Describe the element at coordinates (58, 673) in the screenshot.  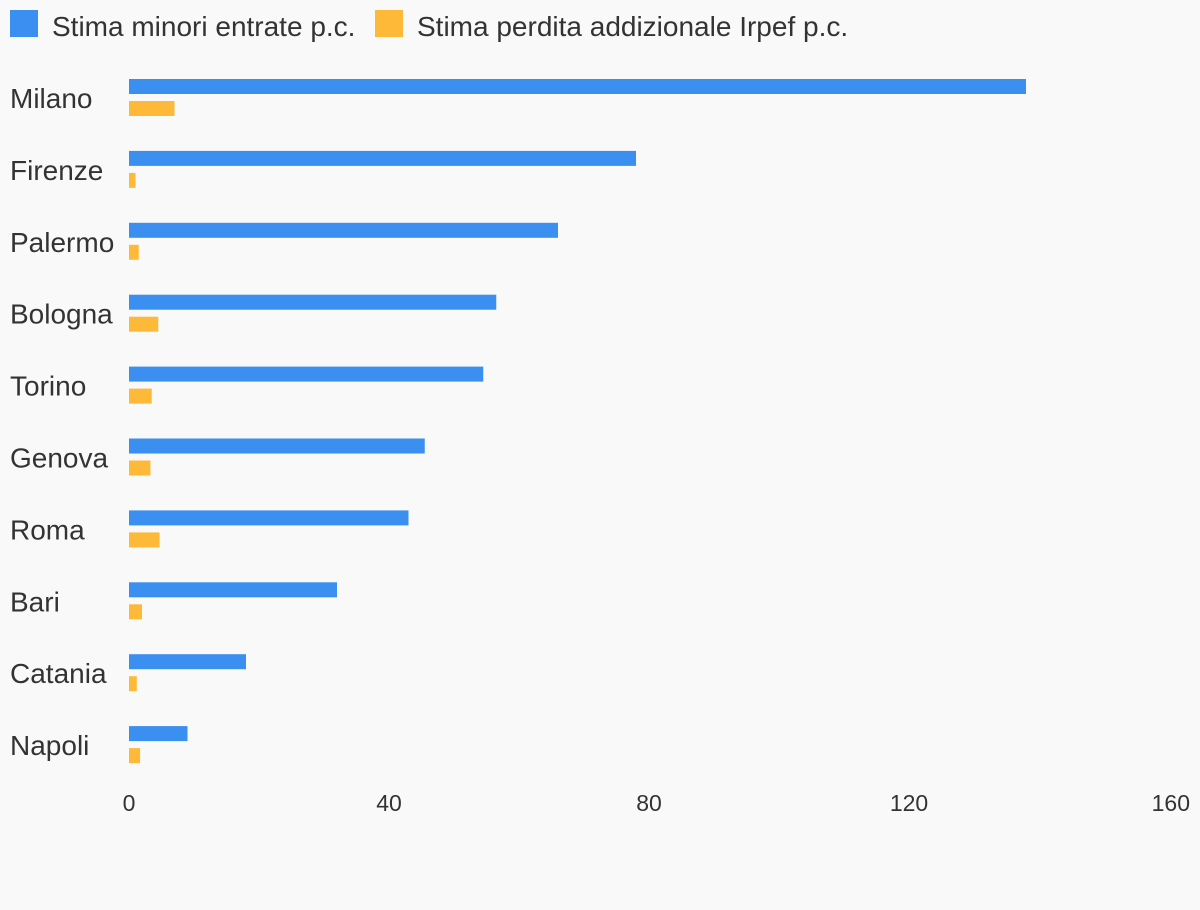
I see `category-label-catania: Catania` at that location.